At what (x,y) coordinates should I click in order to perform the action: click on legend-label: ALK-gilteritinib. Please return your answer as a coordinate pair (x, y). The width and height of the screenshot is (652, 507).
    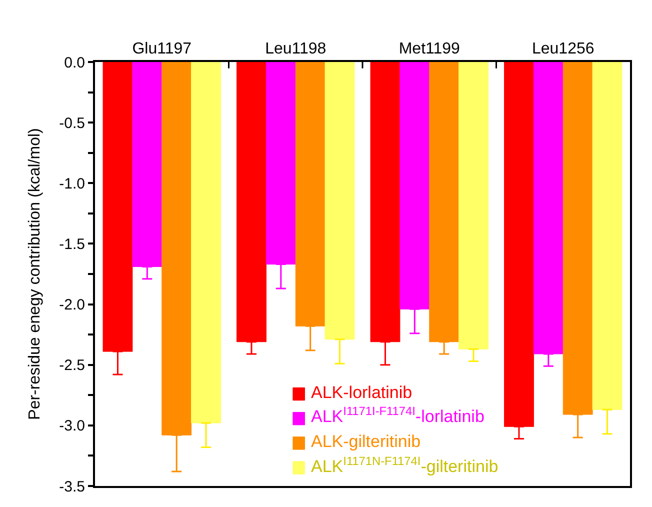
    Looking at the image, I should click on (366, 441).